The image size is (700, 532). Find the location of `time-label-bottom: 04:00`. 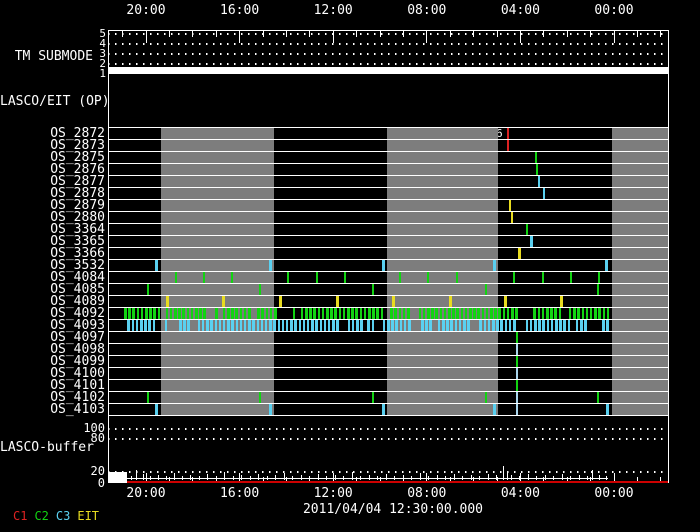

time-label-bottom: 04:00 is located at coordinates (520, 493).